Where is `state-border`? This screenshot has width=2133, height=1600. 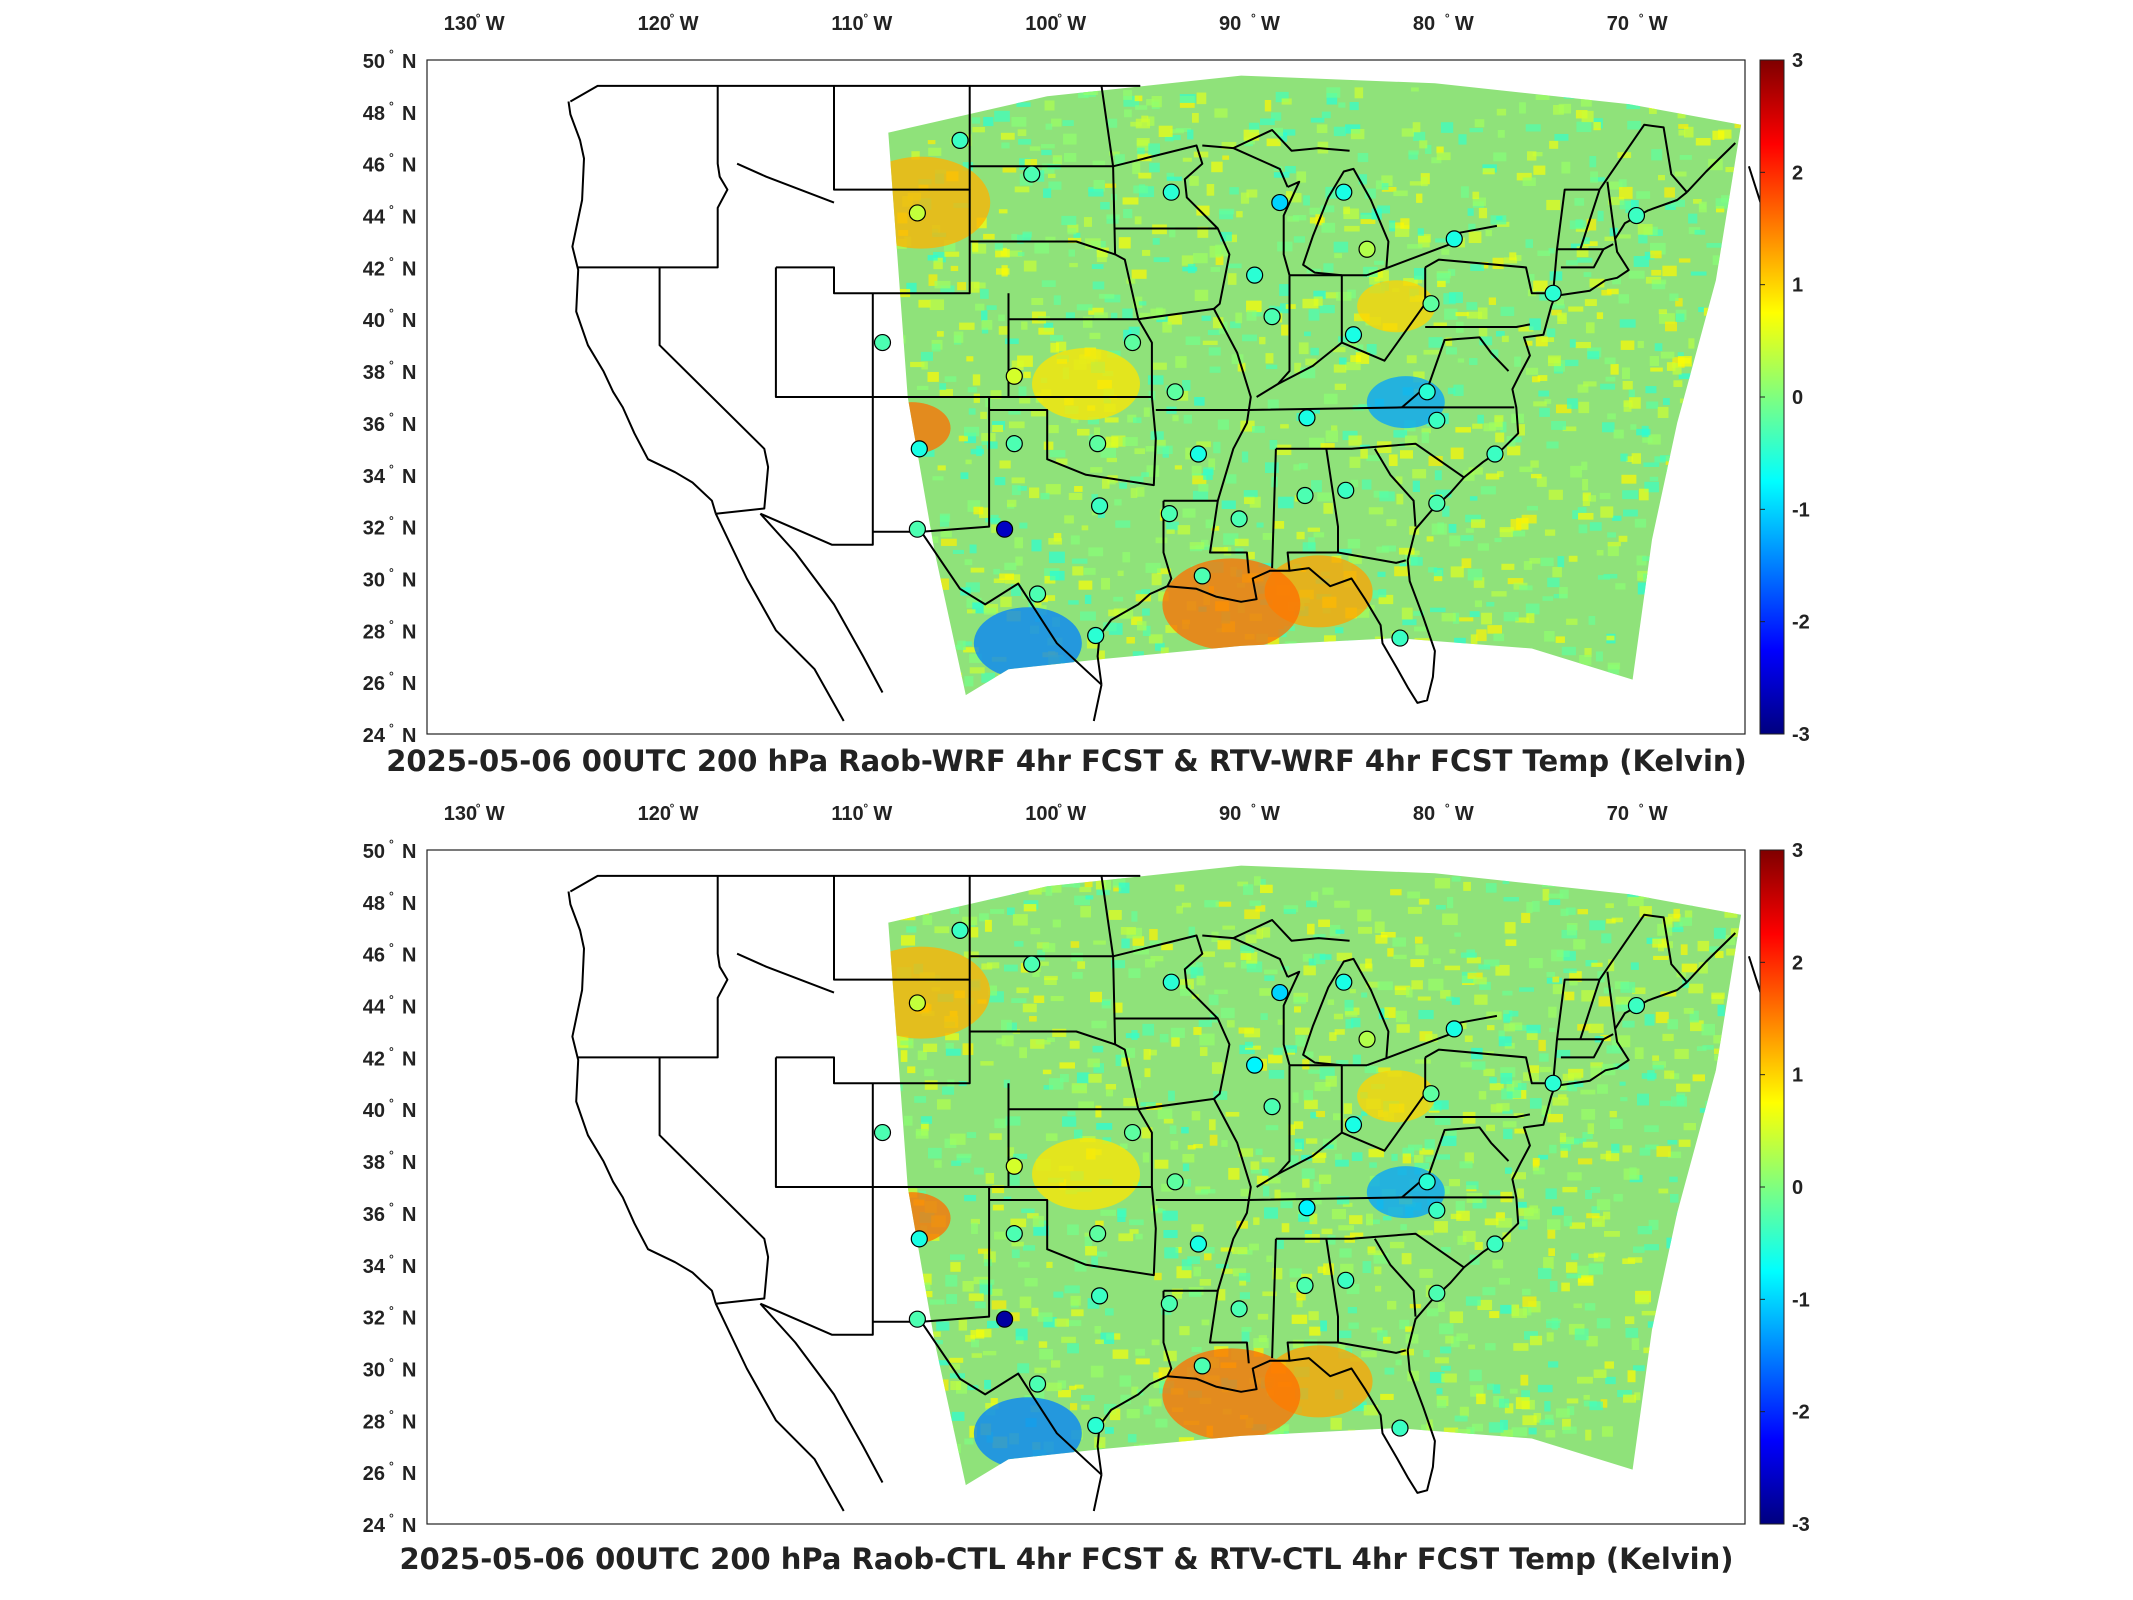 state-border is located at coordinates (1370, 460).